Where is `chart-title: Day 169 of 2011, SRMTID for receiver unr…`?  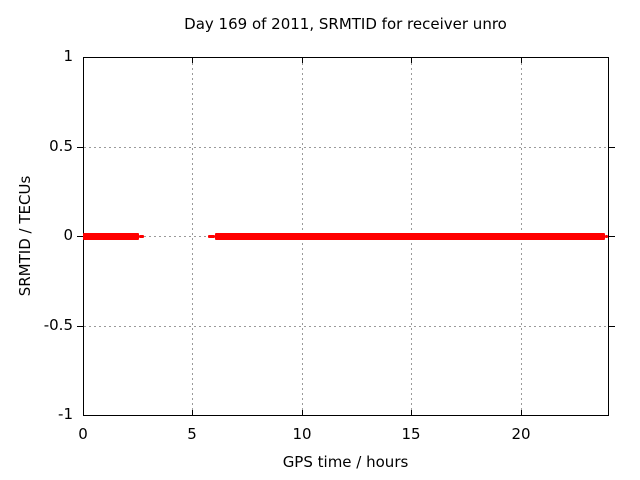 chart-title: Day 169 of 2011, SRMTID for receiver unr… is located at coordinates (345, 24).